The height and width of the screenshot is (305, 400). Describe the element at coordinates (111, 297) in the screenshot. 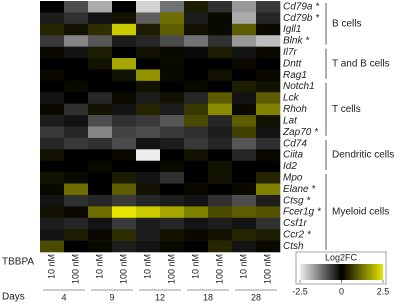

I see `day-label: 9` at that location.